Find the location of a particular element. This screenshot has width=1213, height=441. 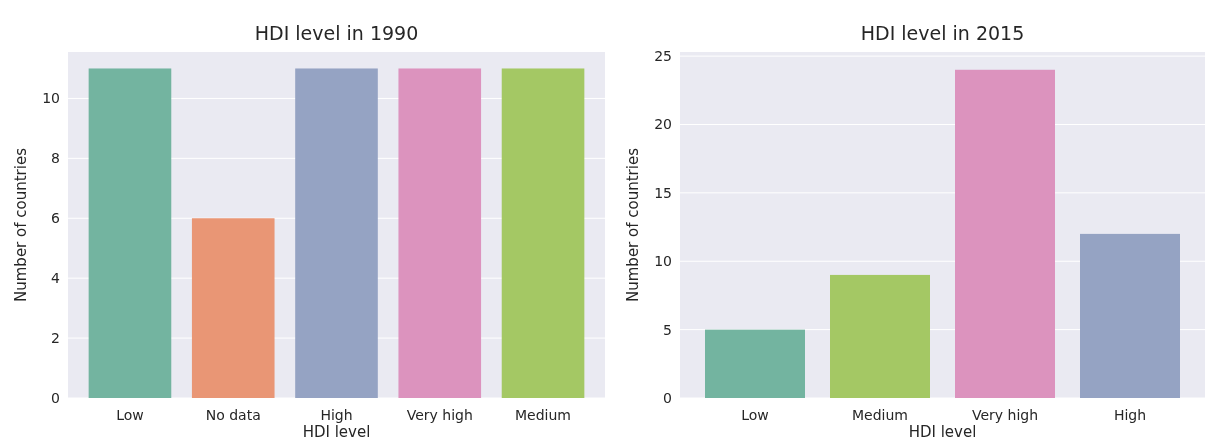

y-tick-label: 15 is located at coordinates (663, 192).